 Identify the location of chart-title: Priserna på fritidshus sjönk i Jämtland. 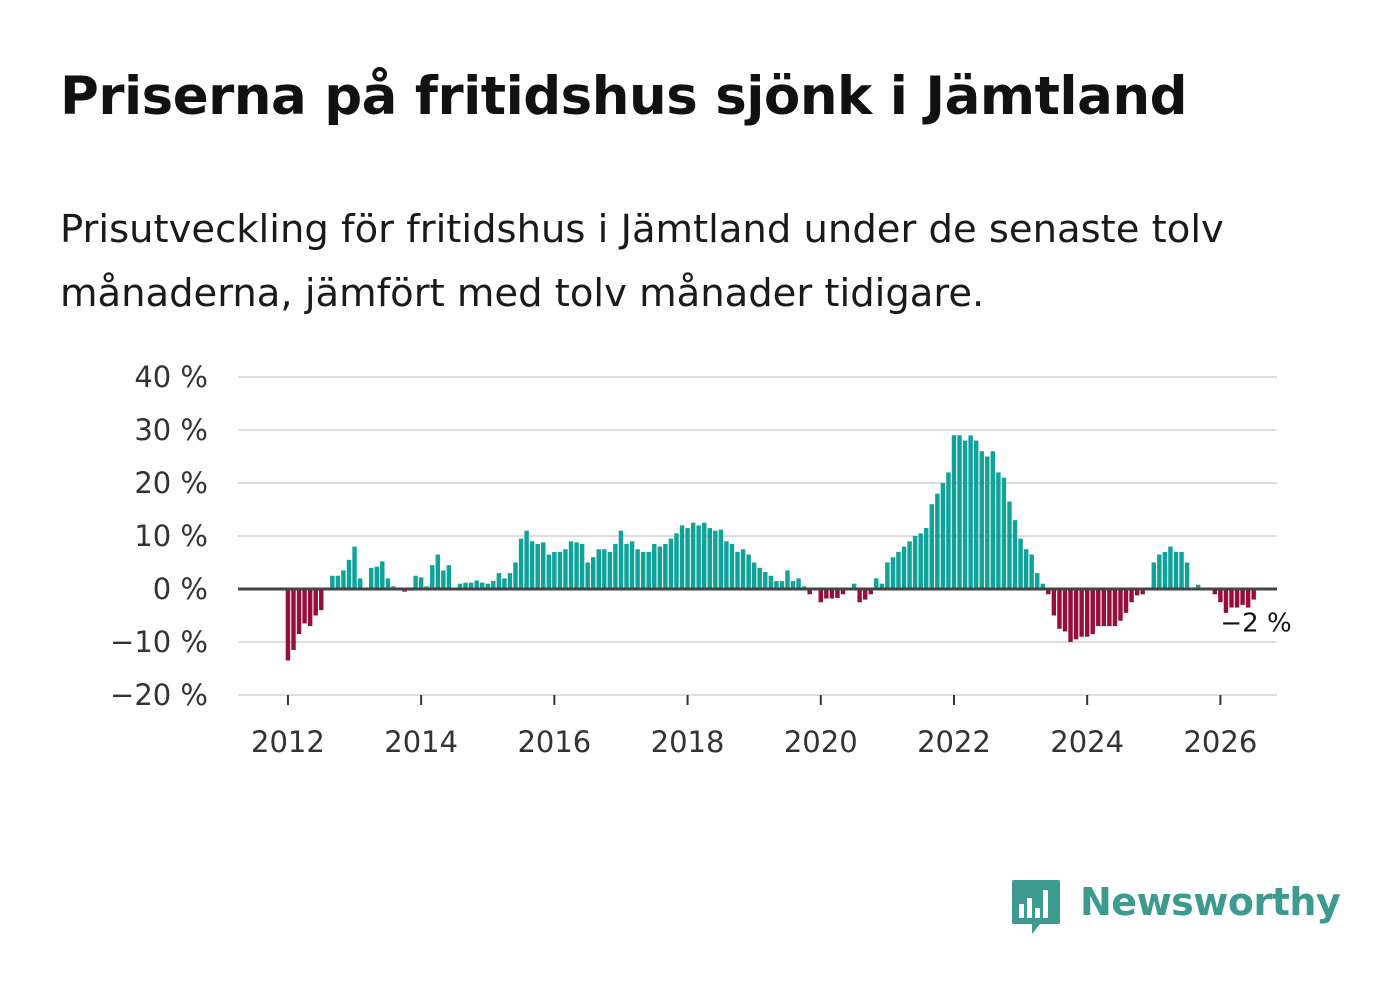
(624, 96).